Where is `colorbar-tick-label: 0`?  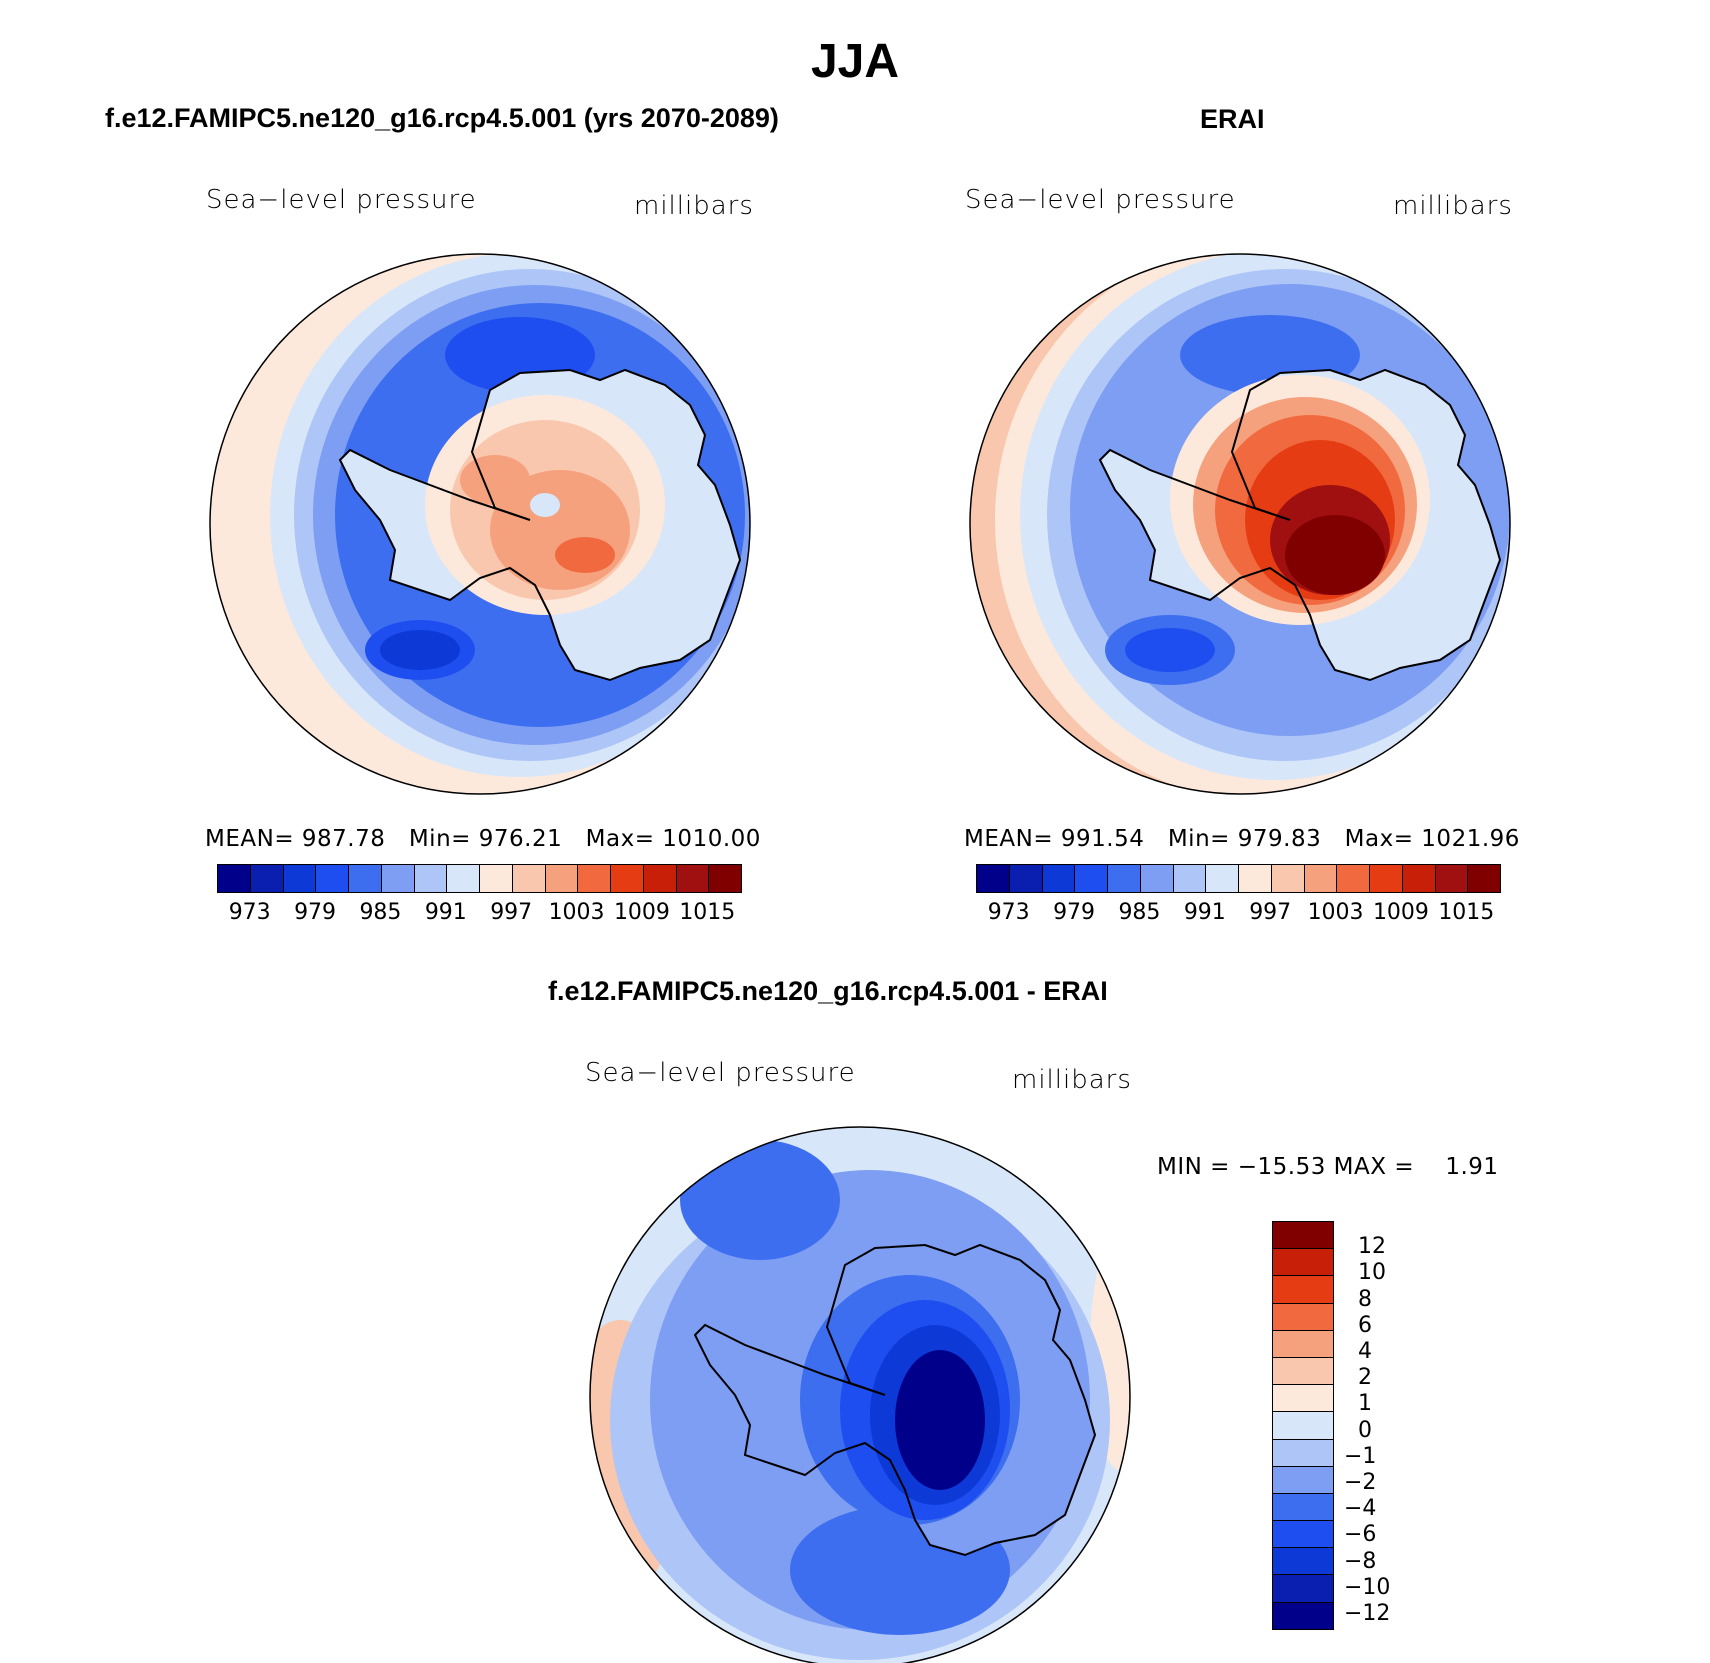
colorbar-tick-label: 0 is located at coordinates (1365, 1430).